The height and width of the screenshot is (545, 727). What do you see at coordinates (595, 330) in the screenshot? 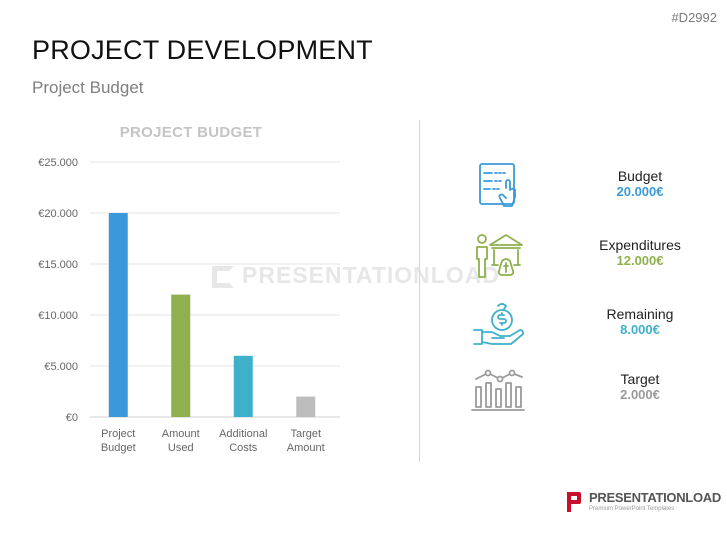
I see `kpi-remaining: Remaining 8.000€` at bounding box center [595, 330].